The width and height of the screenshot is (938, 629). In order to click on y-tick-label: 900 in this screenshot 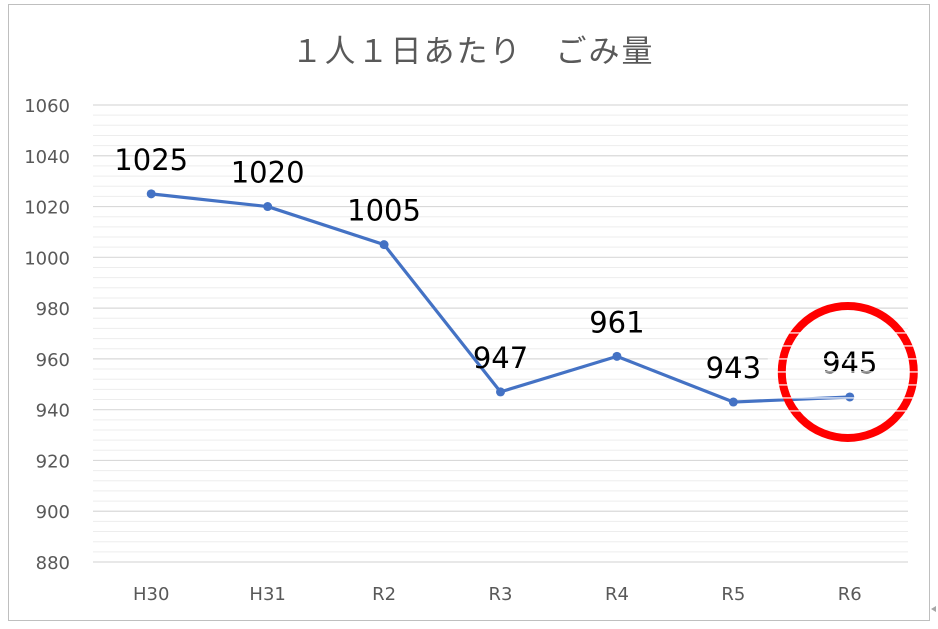, I will do `click(53, 512)`.